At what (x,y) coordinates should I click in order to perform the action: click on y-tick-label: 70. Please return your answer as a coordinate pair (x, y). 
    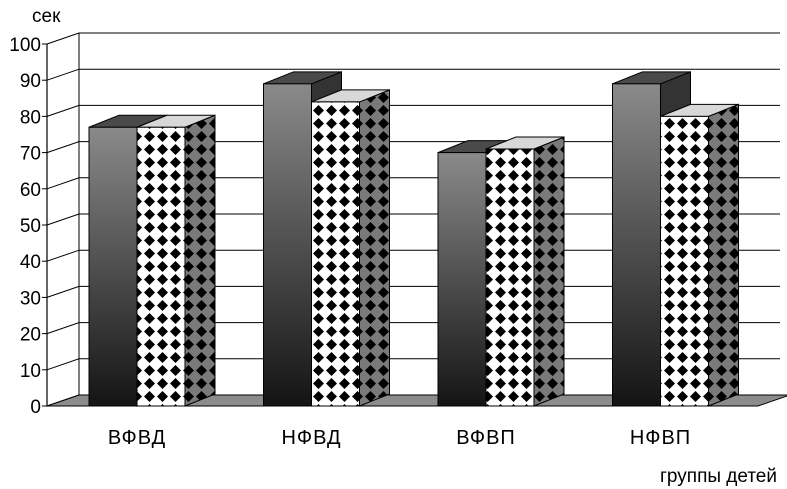
    Looking at the image, I should click on (30, 154).